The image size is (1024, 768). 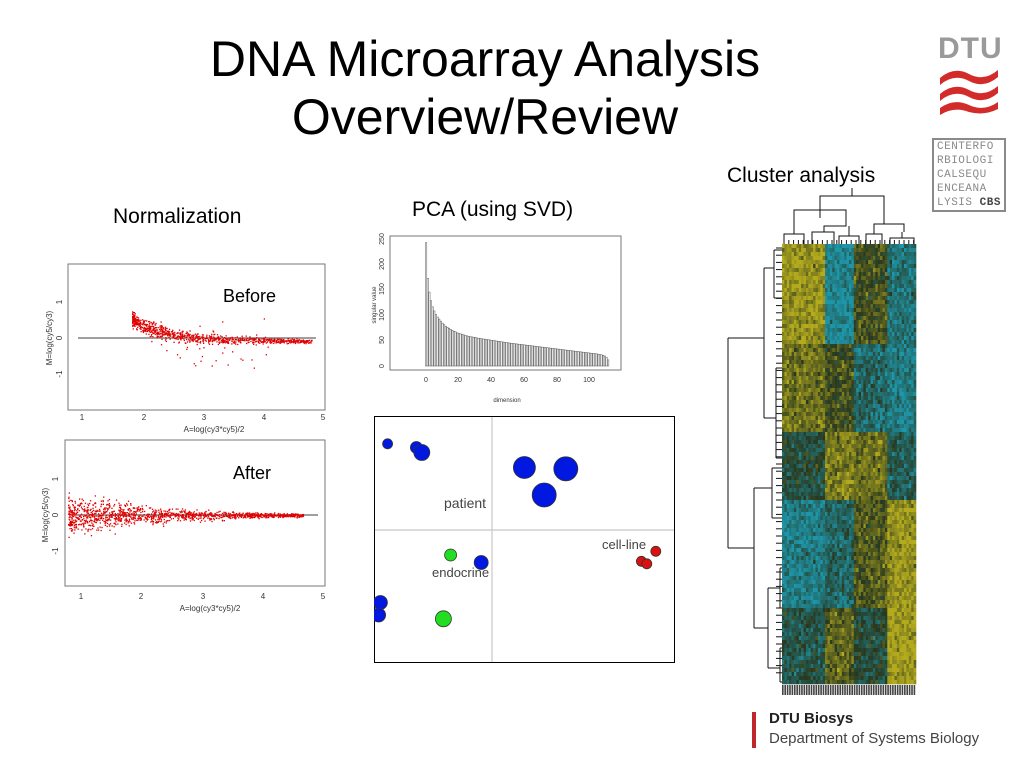 What do you see at coordinates (263, 596) in the screenshot?
I see `ma-after-xtick: 4` at bounding box center [263, 596].